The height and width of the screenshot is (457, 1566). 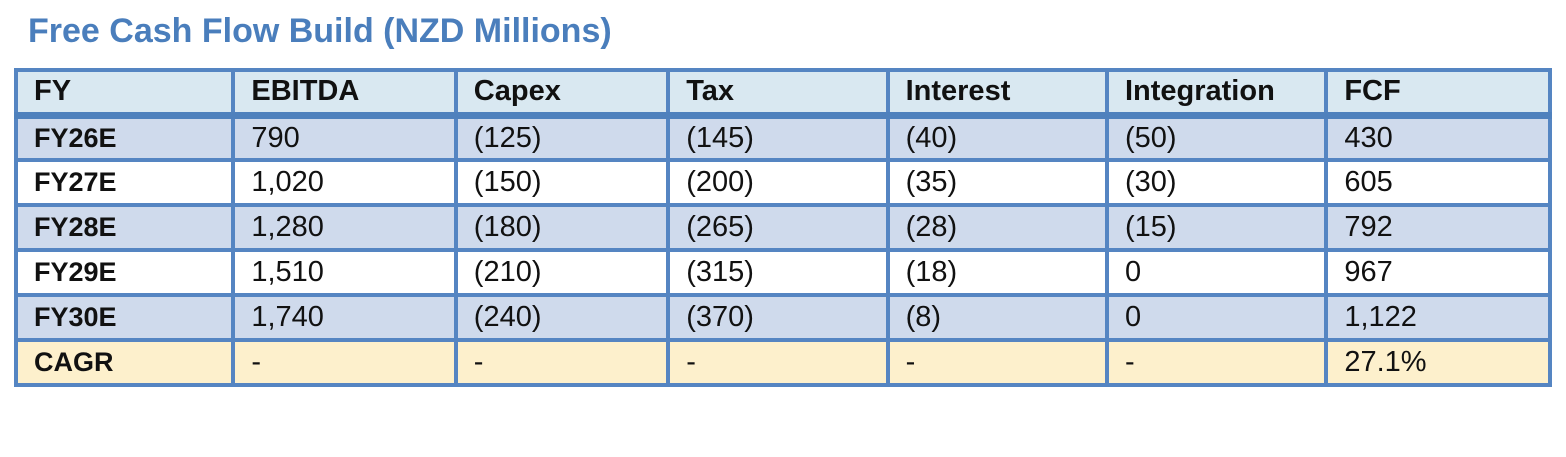 What do you see at coordinates (778, 93) in the screenshot?
I see `column-header-tax: Tax` at bounding box center [778, 93].